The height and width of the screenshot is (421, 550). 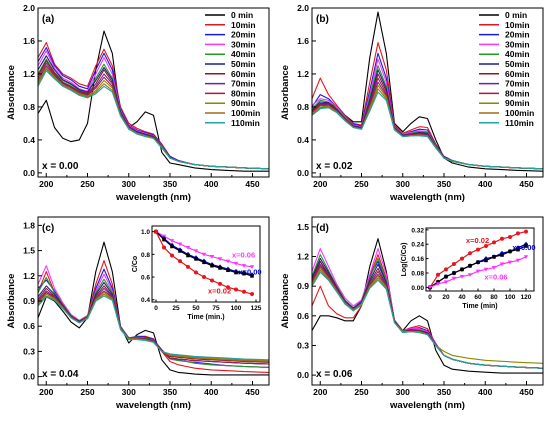 What do you see at coordinates (29, 41) in the screenshot?
I see `y-tick-label: 1.6` at bounding box center [29, 41].